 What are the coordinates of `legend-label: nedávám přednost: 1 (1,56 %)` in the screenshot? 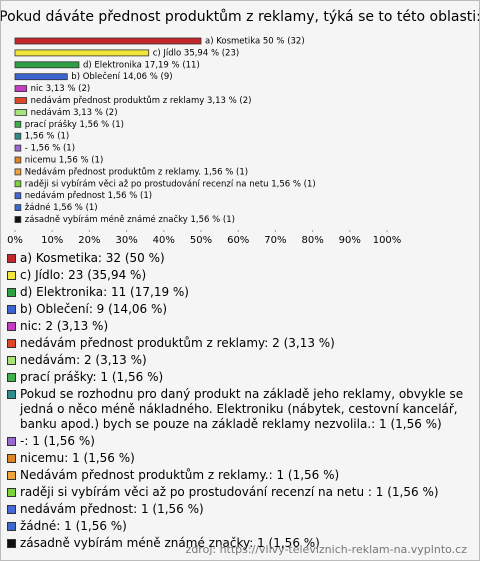 It's located at (112, 509).